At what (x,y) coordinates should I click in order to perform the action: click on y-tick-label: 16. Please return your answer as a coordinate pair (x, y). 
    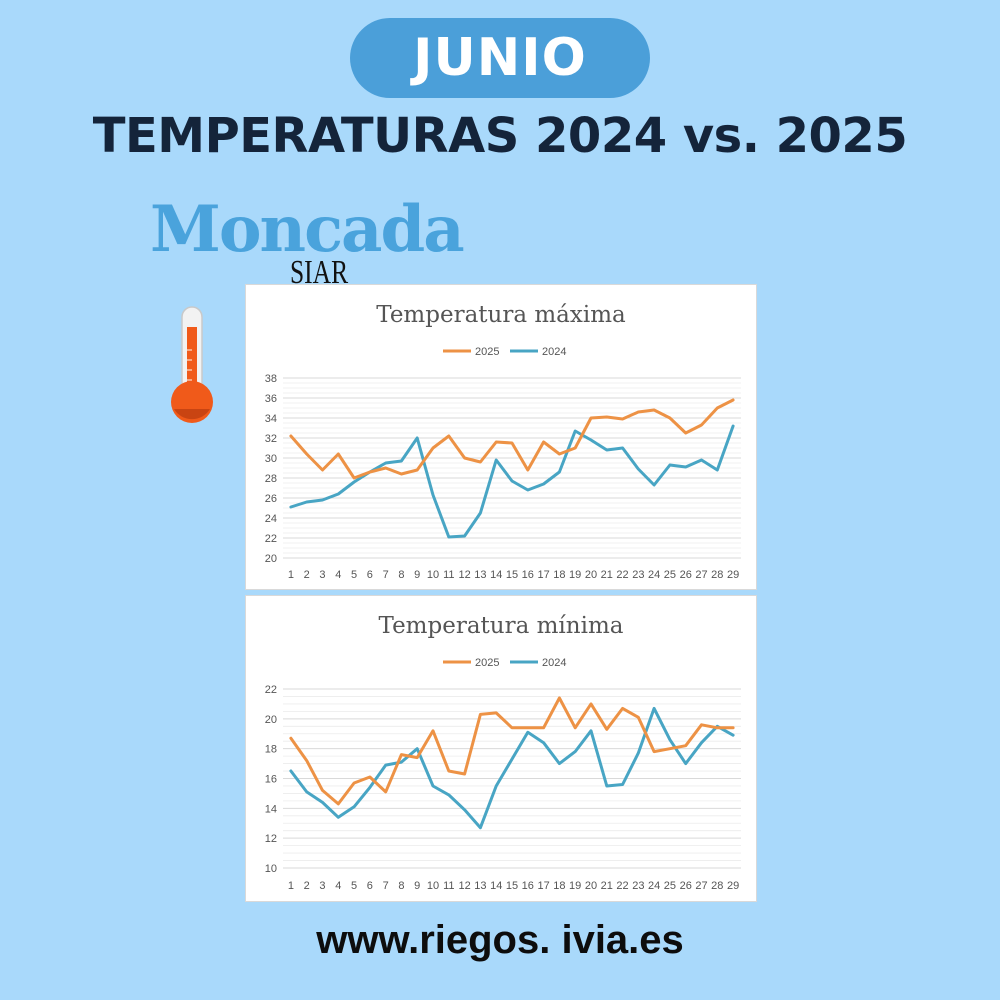
    Looking at the image, I should click on (271, 780).